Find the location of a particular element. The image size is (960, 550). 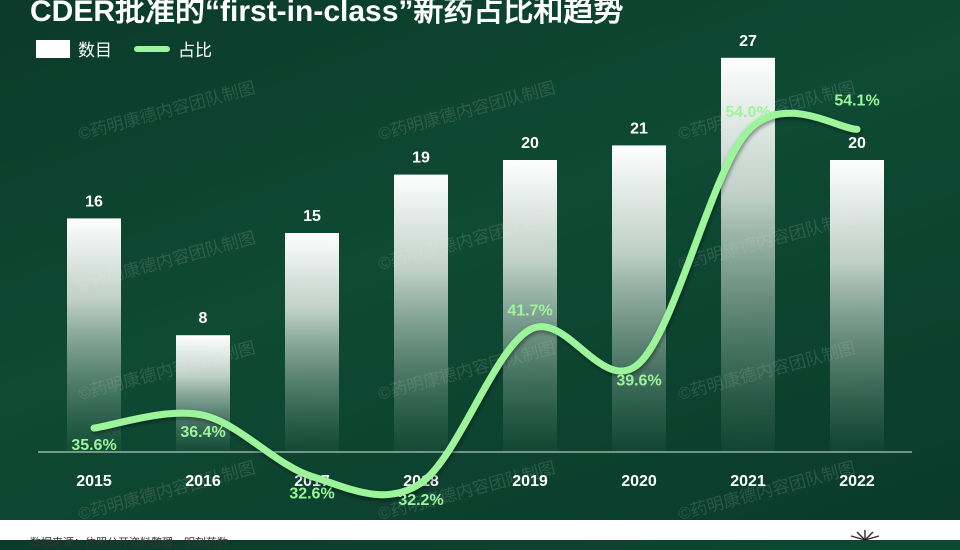

line-value-label: 54.1% is located at coordinates (856, 100).